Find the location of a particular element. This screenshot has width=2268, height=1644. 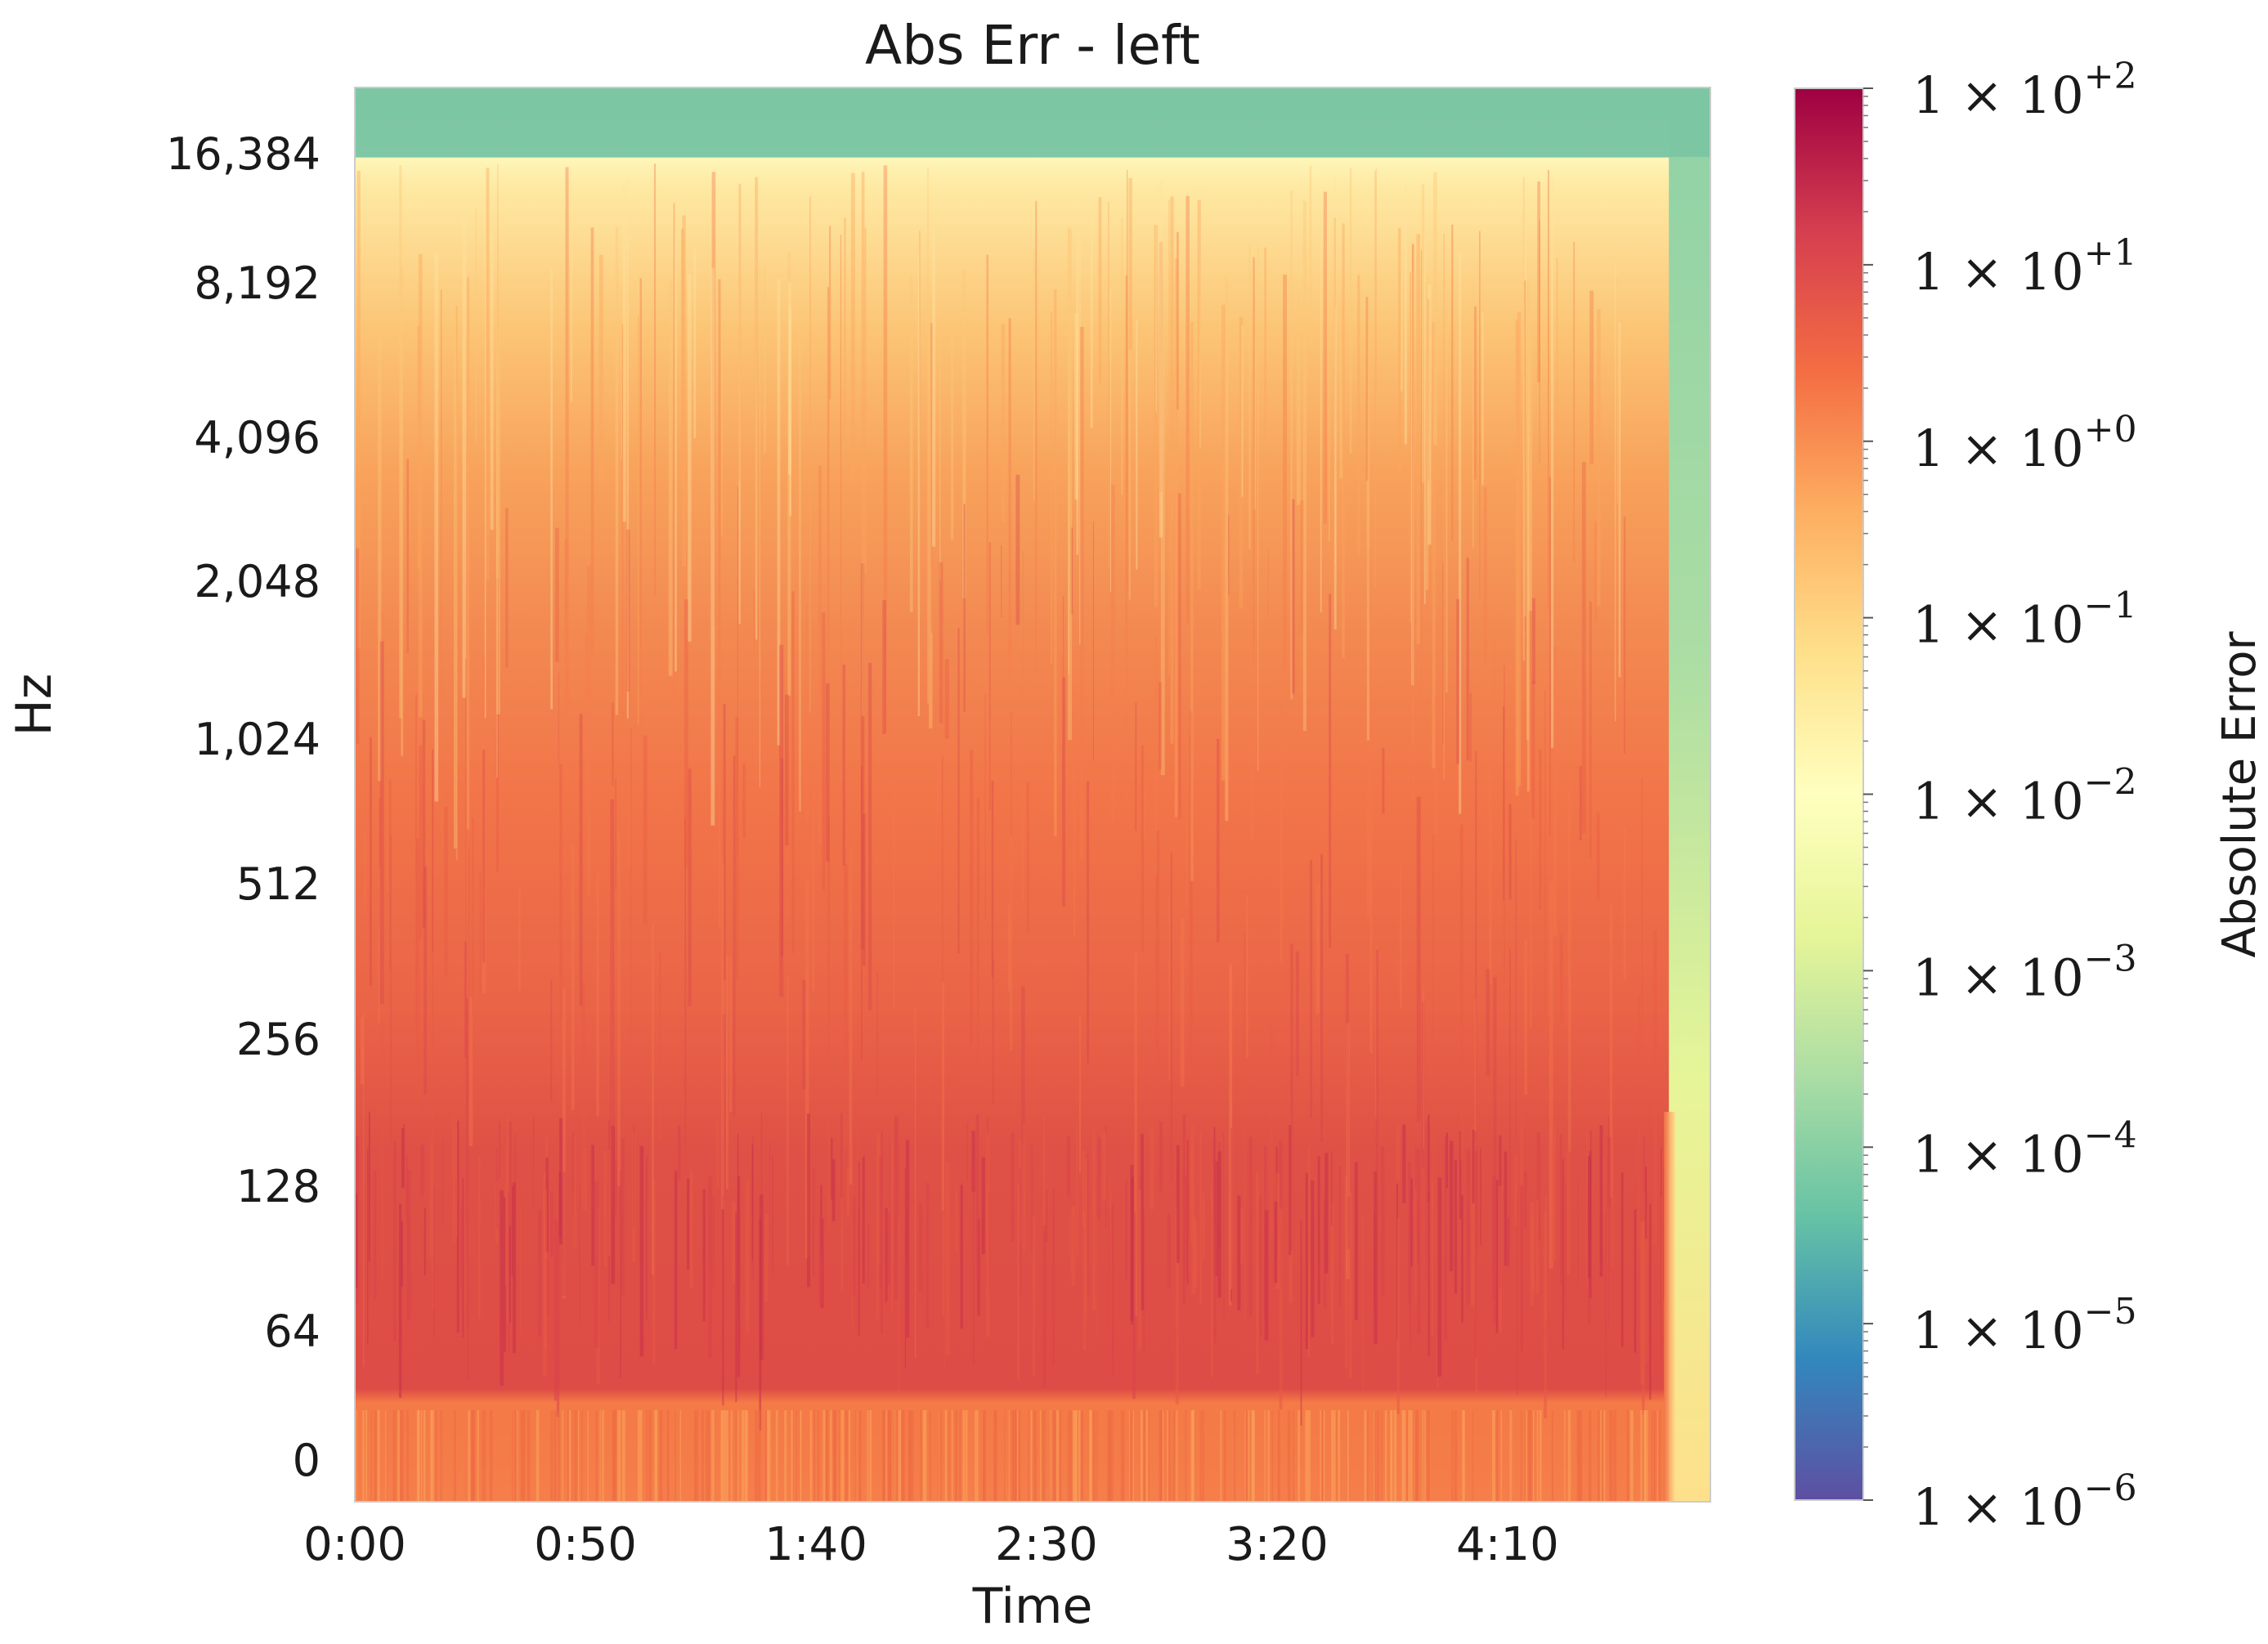

x-tick-labels: 0:00 0:50 1:40 2:30 3:20 4:10 is located at coordinates (931, 1544).